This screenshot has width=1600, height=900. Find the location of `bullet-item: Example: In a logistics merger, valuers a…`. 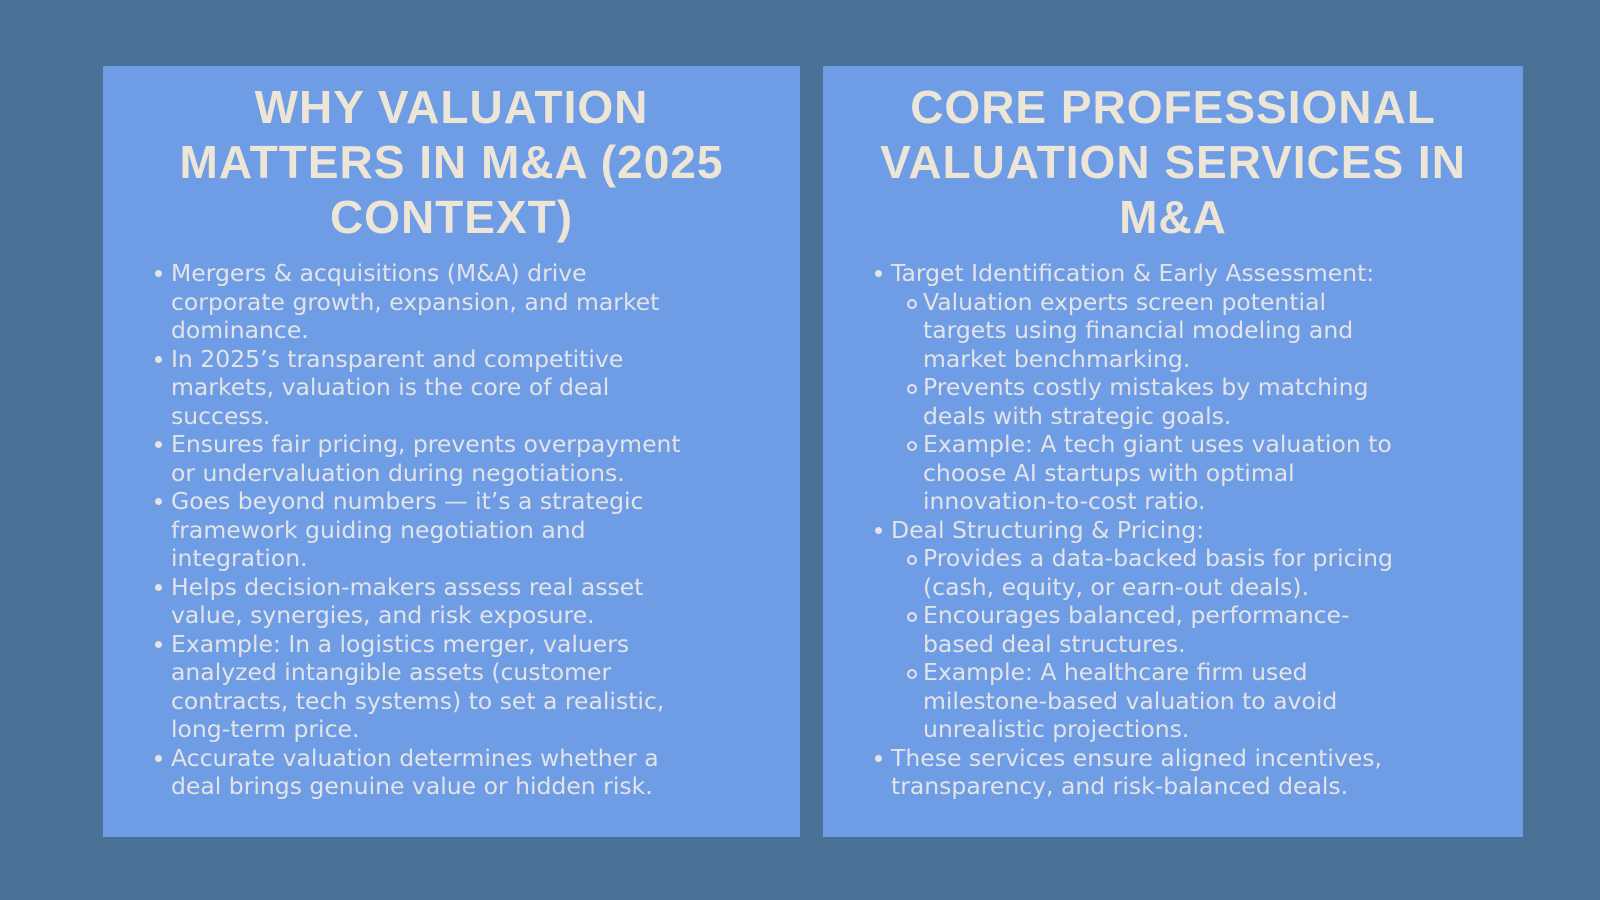

bullet-item: Example: In a logistics merger, valuers a… is located at coordinates (459, 687).